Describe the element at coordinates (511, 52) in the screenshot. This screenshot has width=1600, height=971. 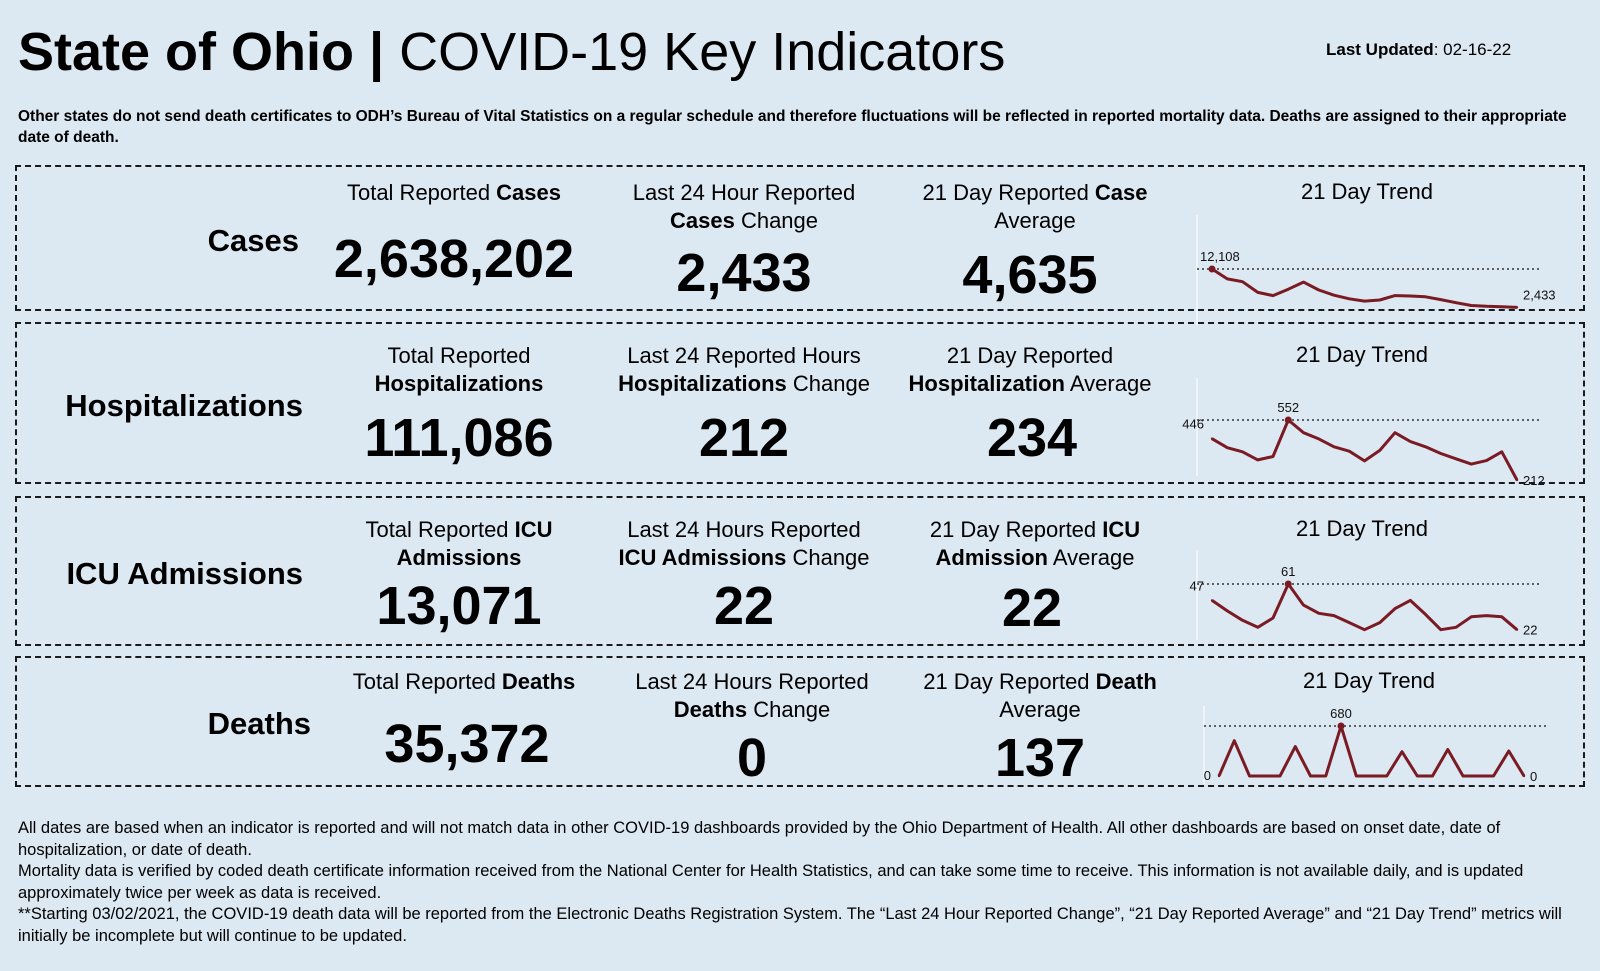
I see `page-title: State of Ohio | COVID-19 Key Indicators` at that location.